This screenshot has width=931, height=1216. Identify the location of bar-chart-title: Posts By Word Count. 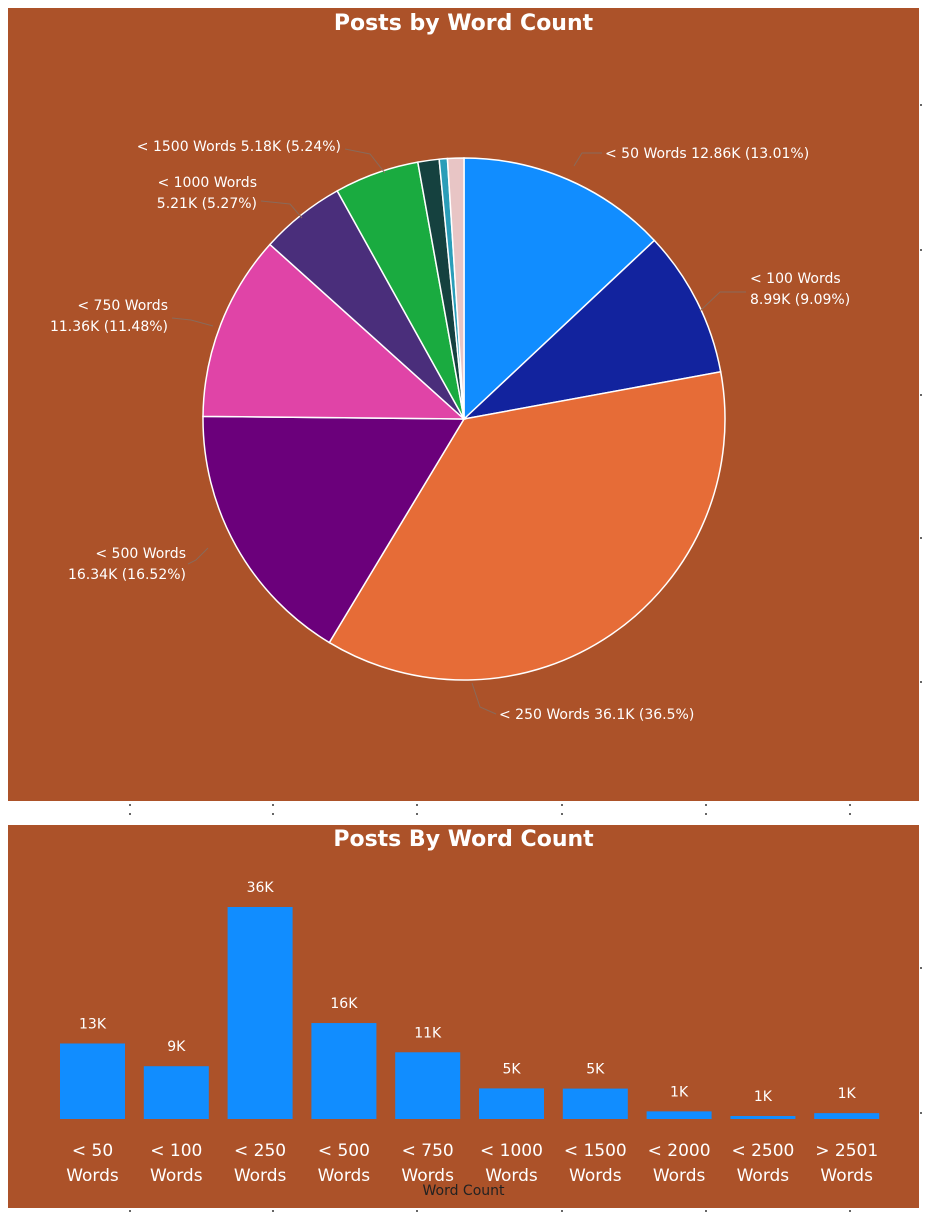
(463, 839).